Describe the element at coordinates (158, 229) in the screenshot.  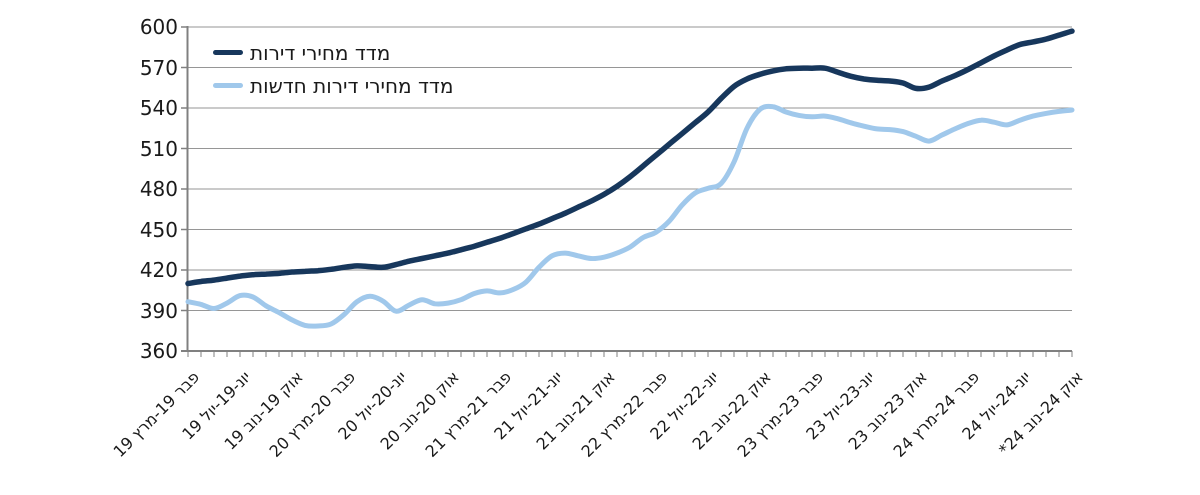
I see `y-axis-label: 450` at that location.